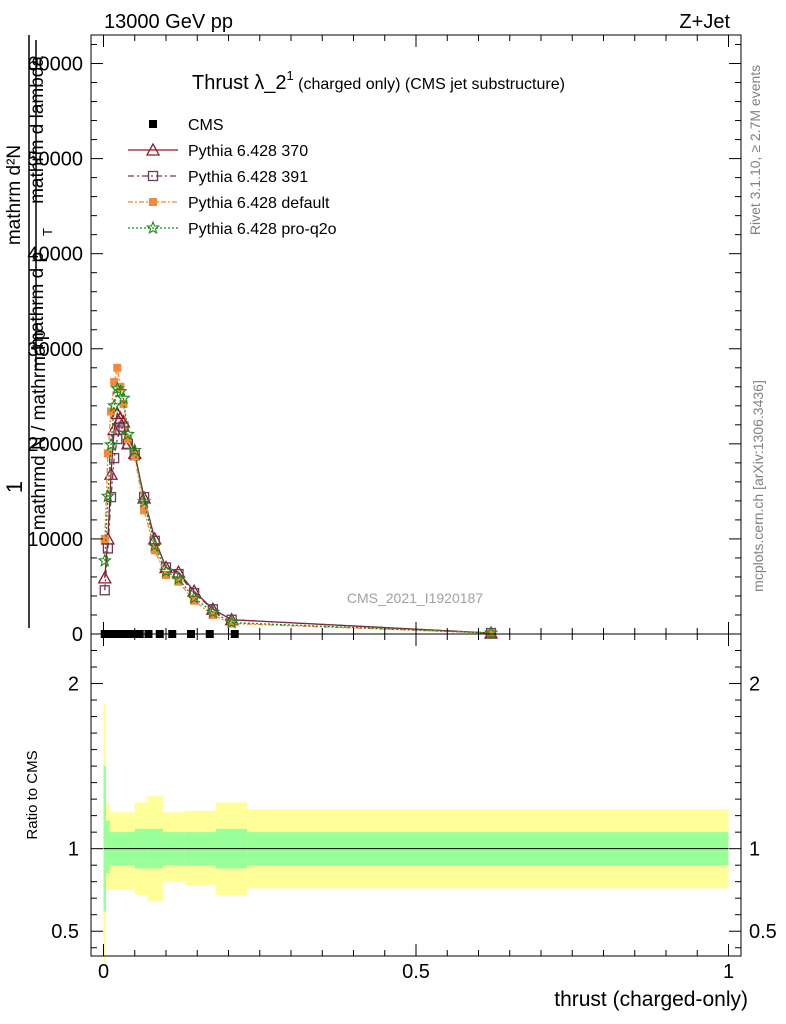  What do you see at coordinates (259, 203) in the screenshot?
I see `legend-label-pythia-6-428-default: Pythia 6.428 default` at bounding box center [259, 203].